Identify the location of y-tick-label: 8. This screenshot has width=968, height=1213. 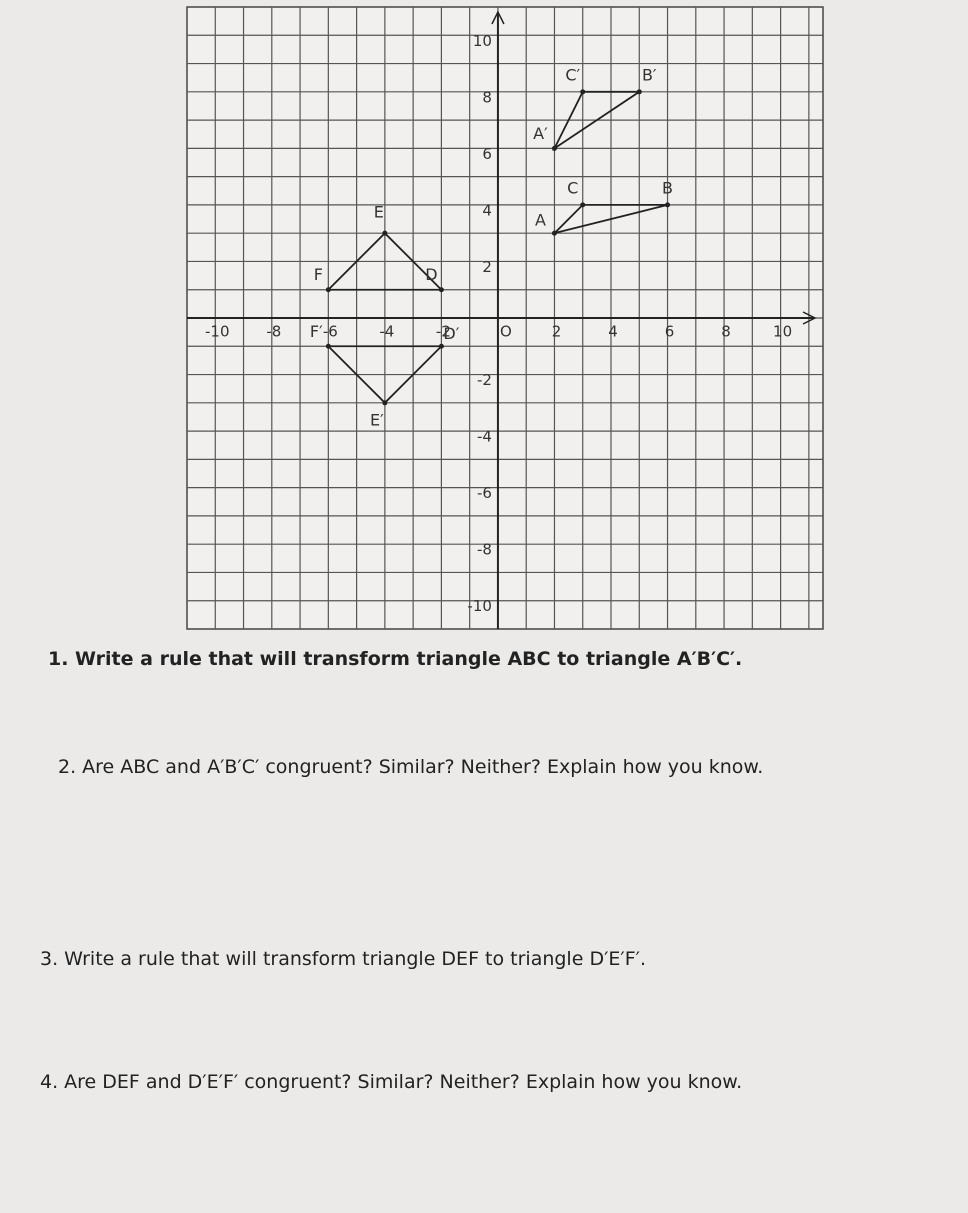
(487, 97).